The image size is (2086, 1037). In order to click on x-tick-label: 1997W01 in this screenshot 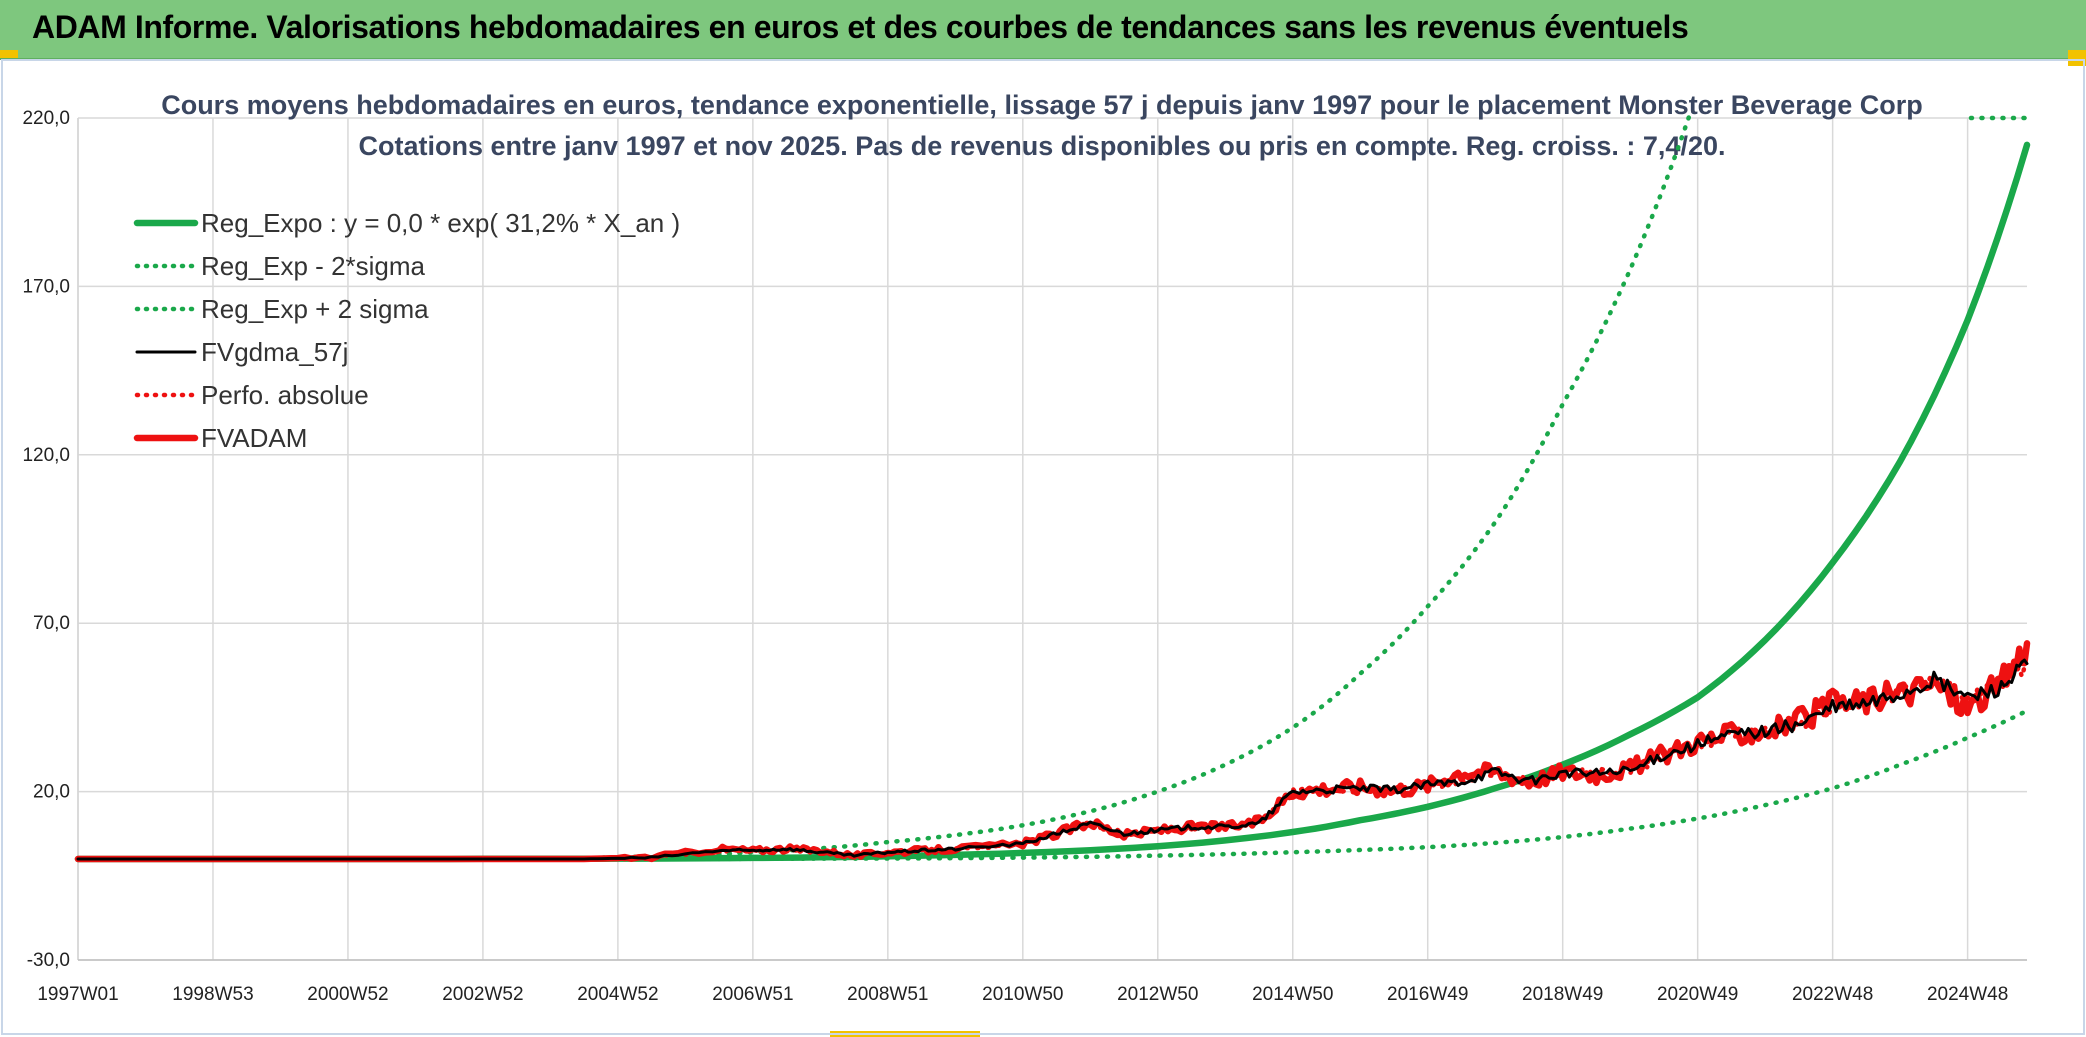, I will do `click(77, 994)`.